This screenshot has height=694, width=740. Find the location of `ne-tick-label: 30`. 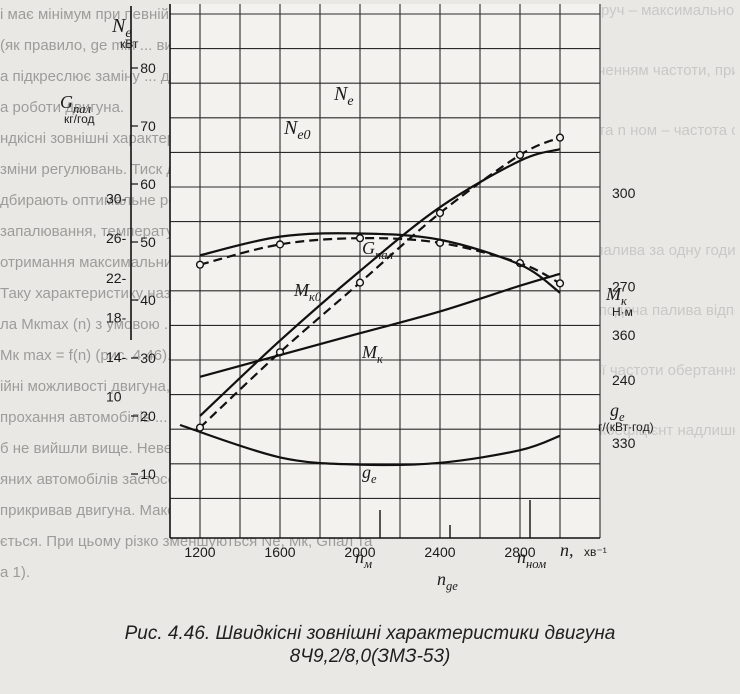

ne-tick-label: 30 is located at coordinates (148, 358).